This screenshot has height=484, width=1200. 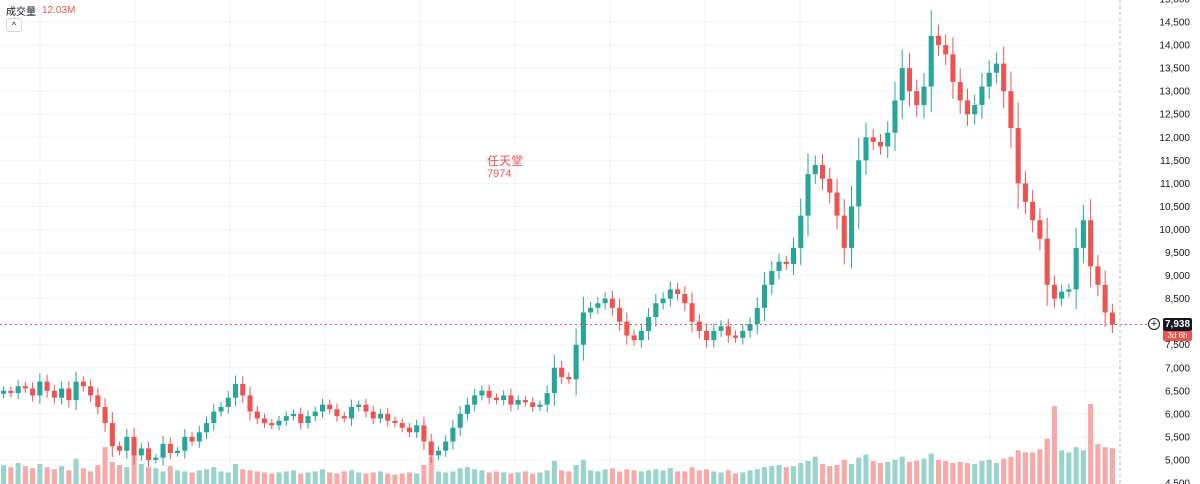 What do you see at coordinates (40, 10) in the screenshot?
I see `volume-legend: 成交量 12.03M` at bounding box center [40, 10].